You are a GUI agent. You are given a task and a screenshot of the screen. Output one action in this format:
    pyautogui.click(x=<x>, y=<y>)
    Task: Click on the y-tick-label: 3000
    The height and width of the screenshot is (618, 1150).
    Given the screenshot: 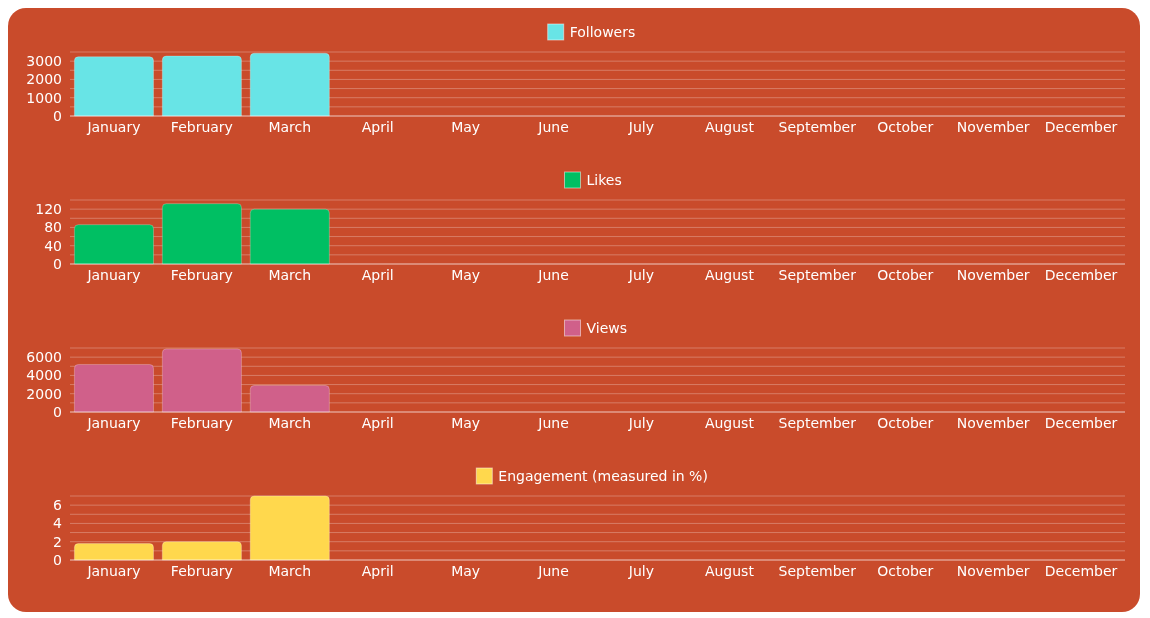 What is the action you would take?
    pyautogui.click(x=44, y=61)
    